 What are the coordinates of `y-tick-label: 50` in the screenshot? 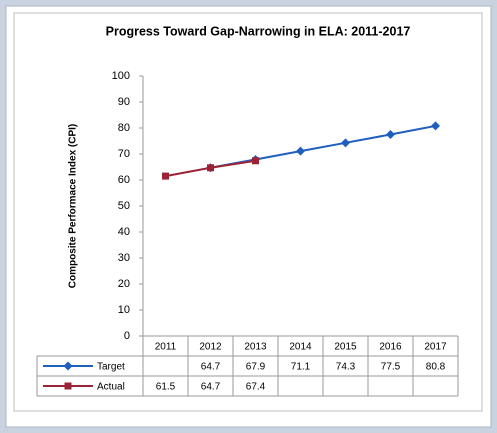 It's located at (124, 206).